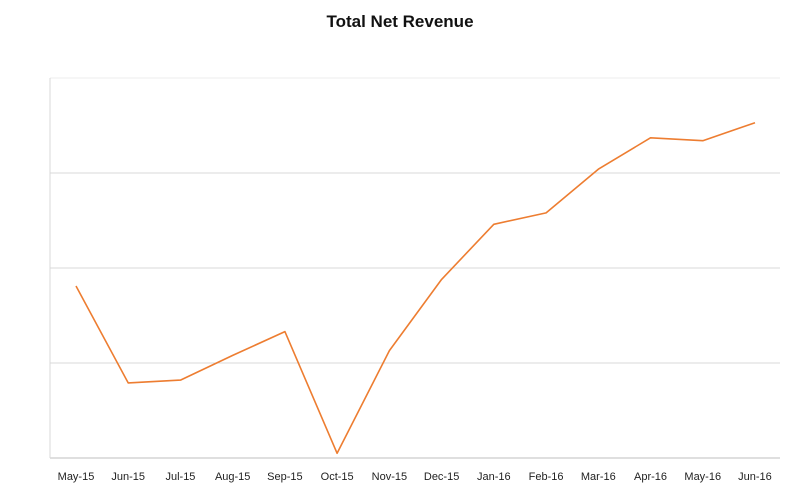  I want to click on x-tick-label: Dec-15, so click(441, 477).